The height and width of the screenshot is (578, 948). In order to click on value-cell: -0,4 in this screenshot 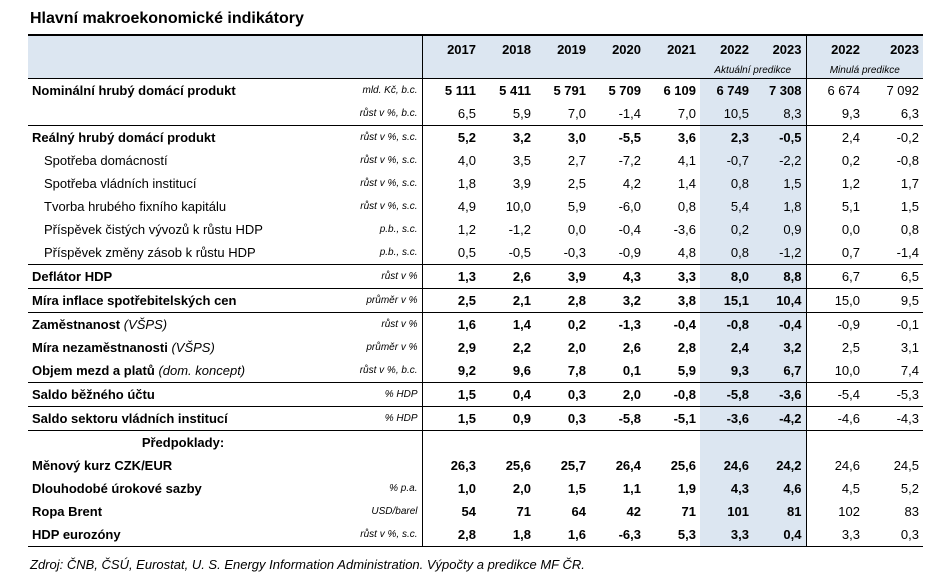, I will do `click(672, 324)`.